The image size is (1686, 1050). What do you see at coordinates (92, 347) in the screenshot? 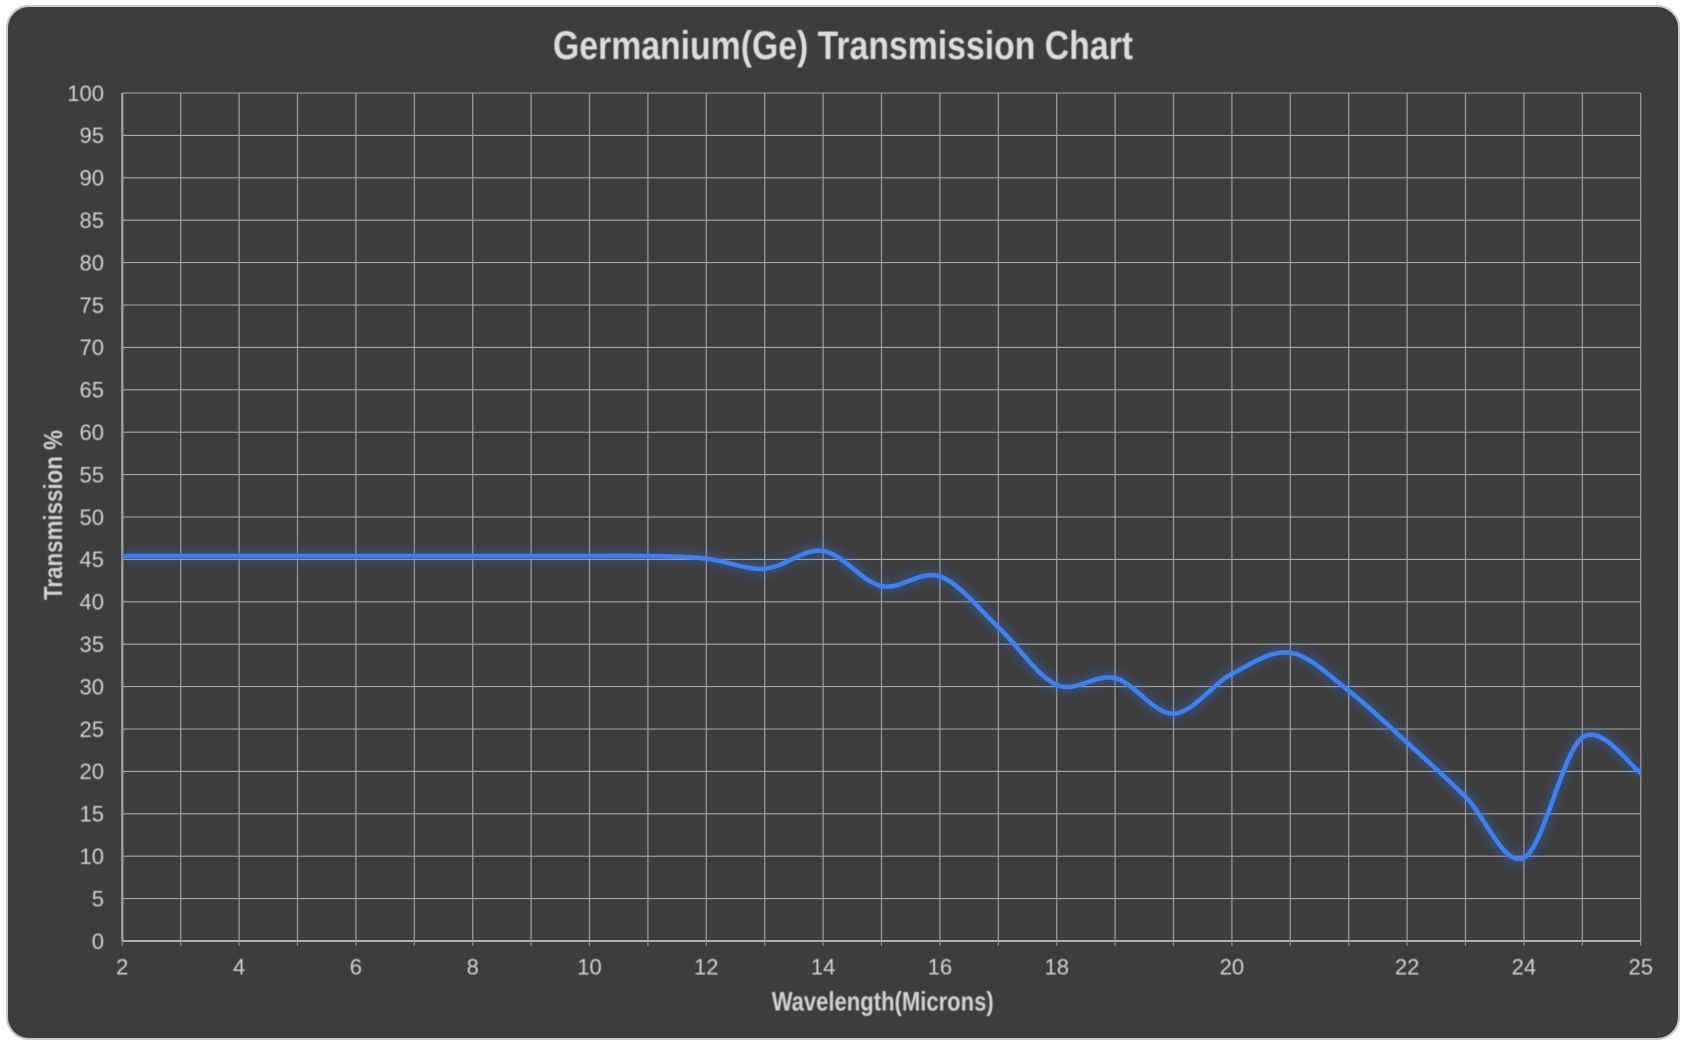
I see `svg-text: 70` at bounding box center [92, 347].